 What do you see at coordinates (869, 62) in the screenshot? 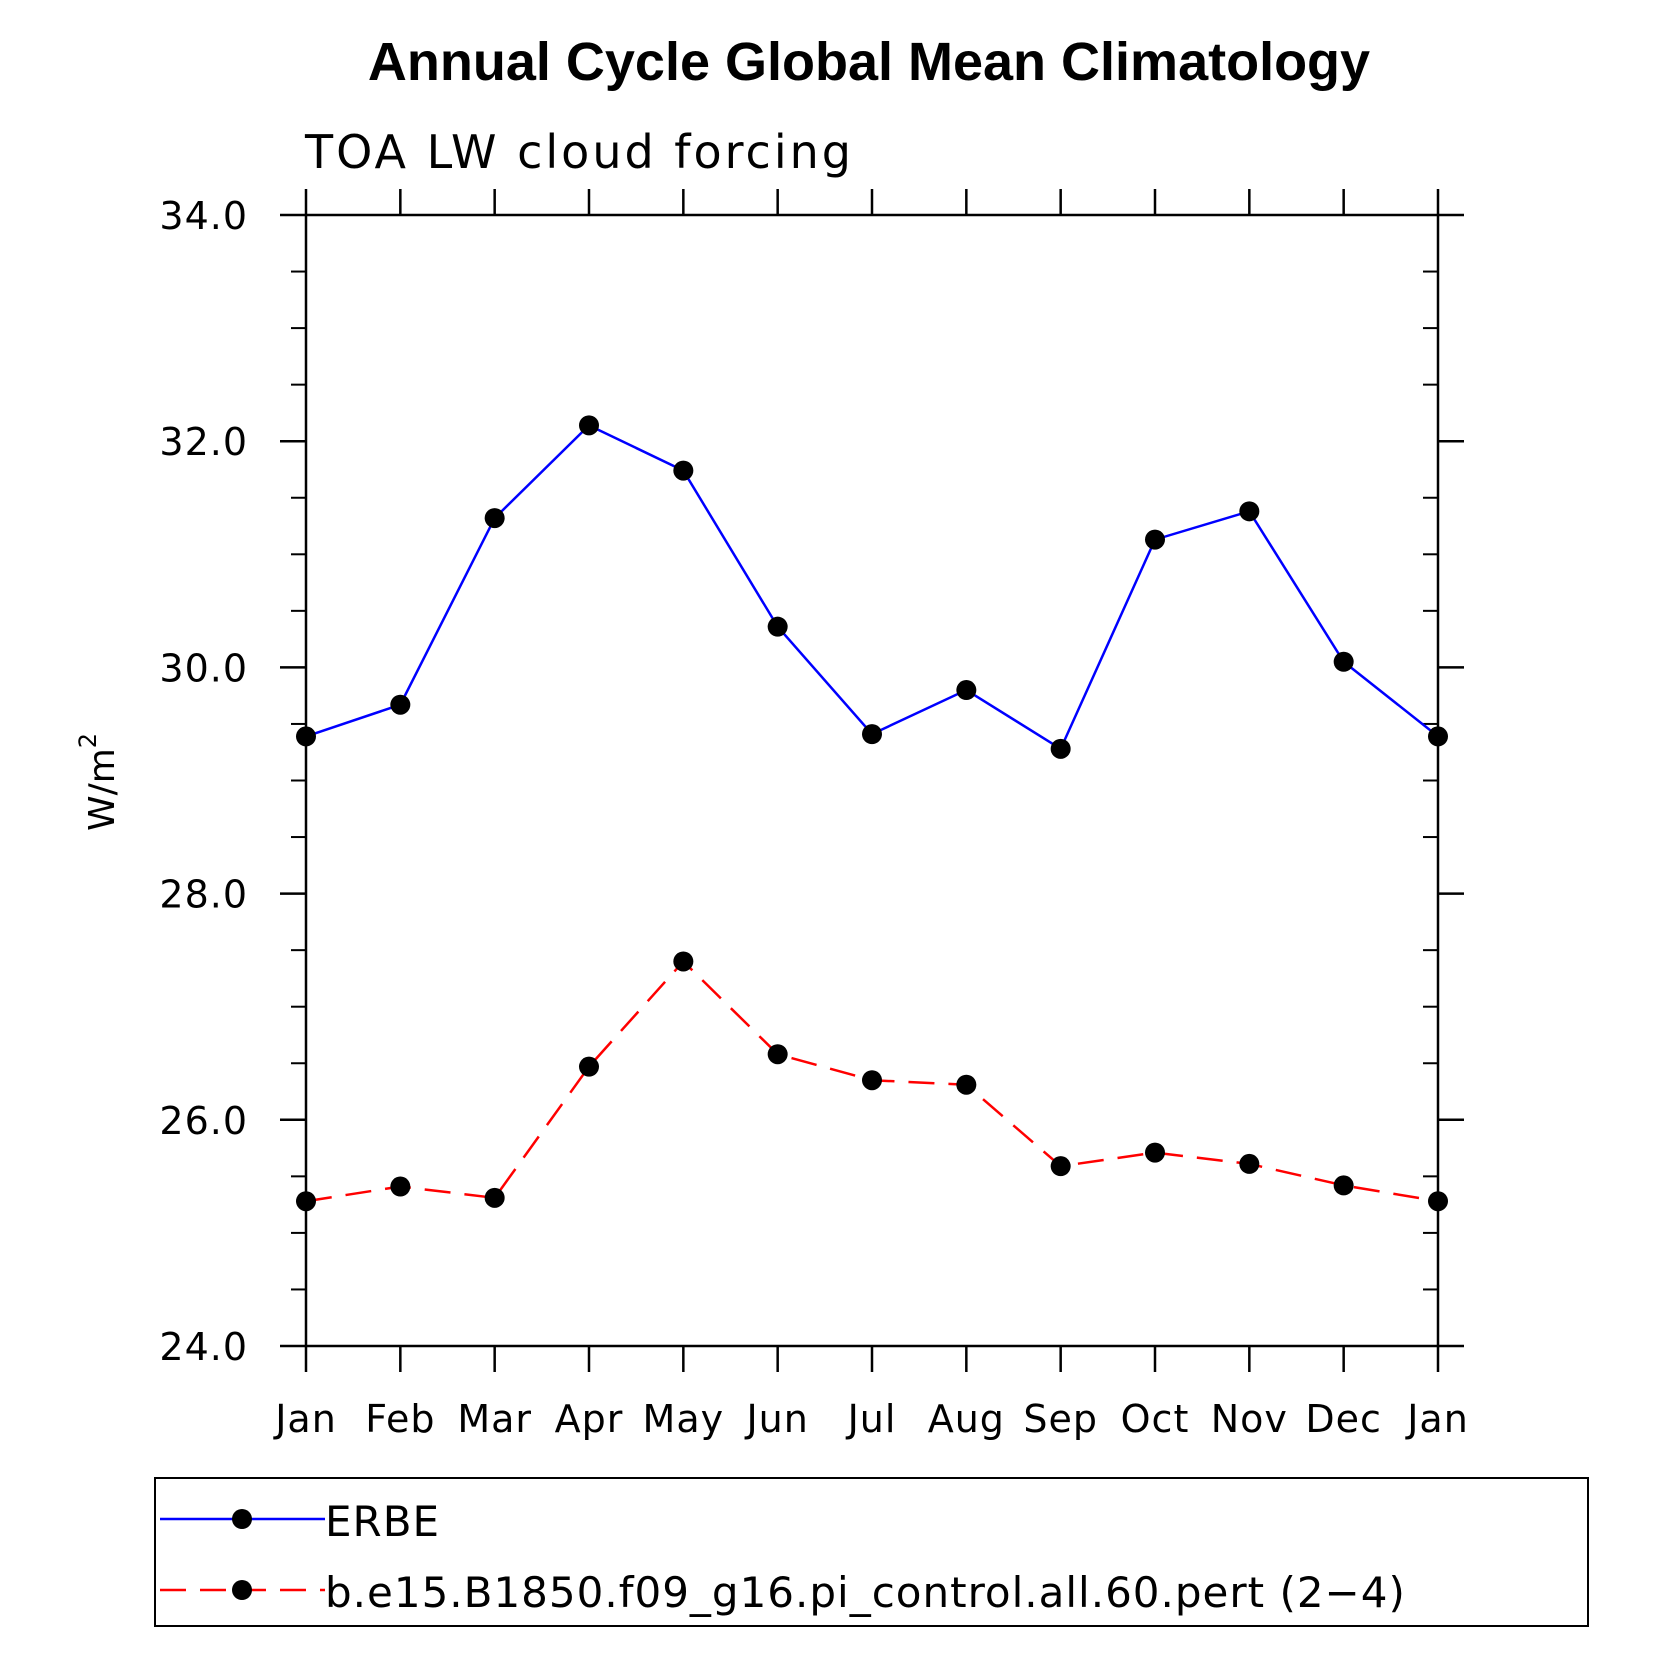
I see `chart-title: Annual Cycle Global Mean Climatology` at bounding box center [869, 62].